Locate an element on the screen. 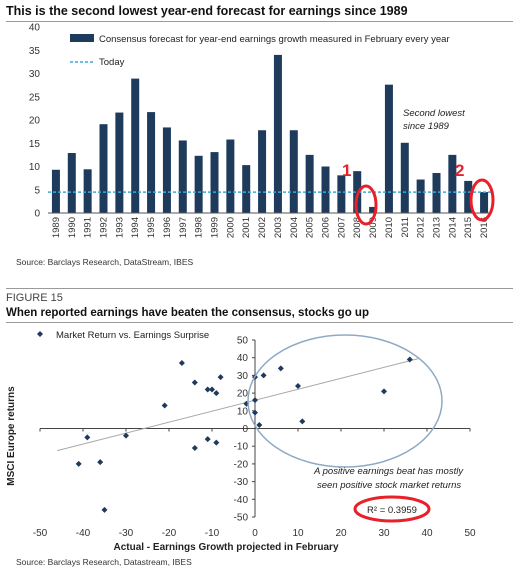  bar-2016 is located at coordinates (484, 202).